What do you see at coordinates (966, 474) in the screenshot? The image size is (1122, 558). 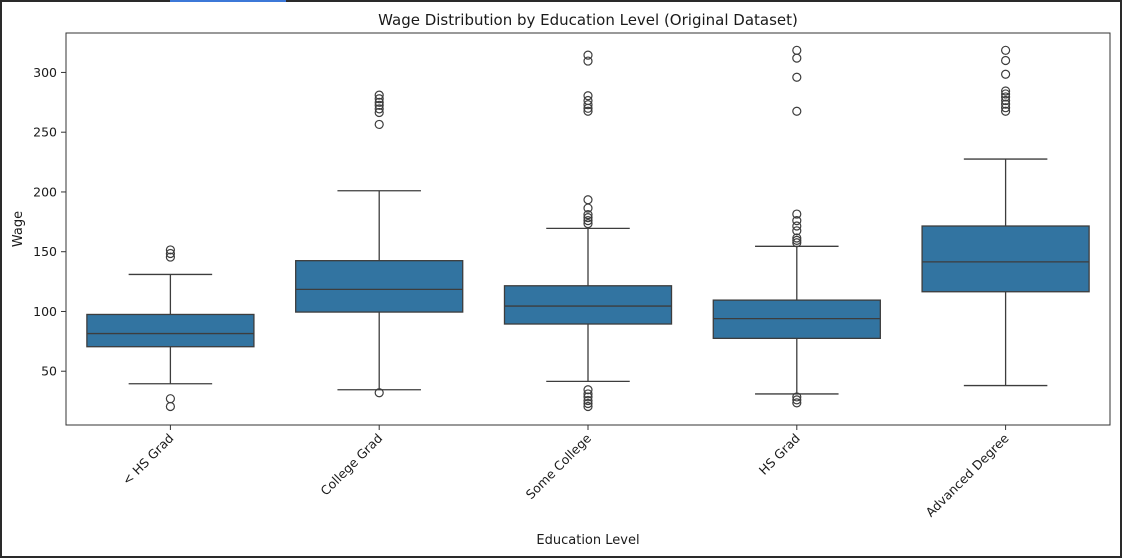 I see `x-tick-label: Advanced Degree` at bounding box center [966, 474].